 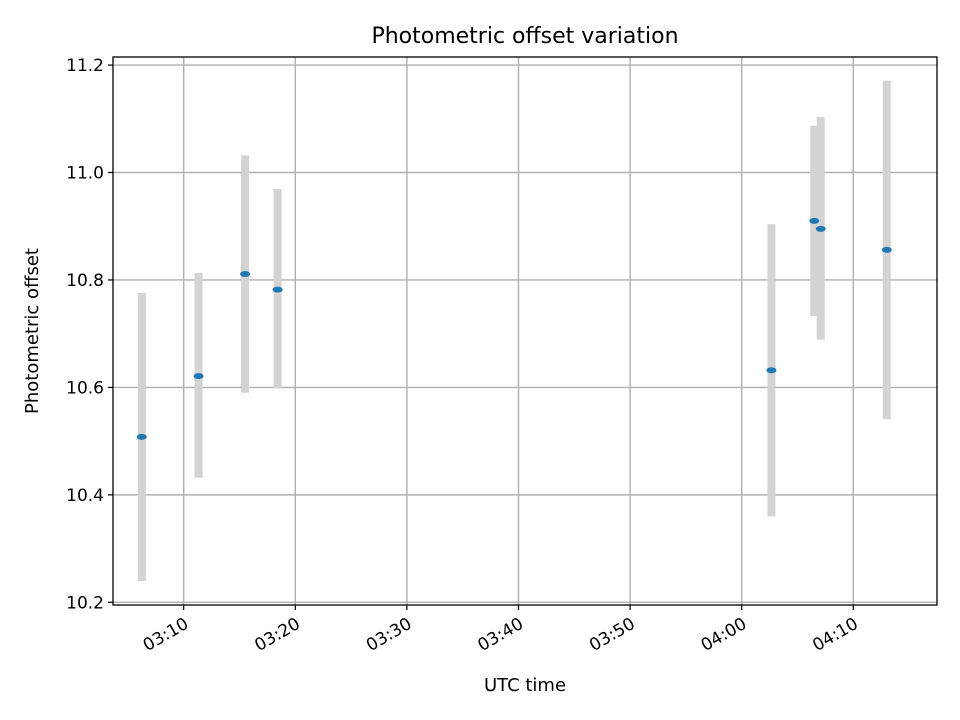 I want to click on y-tick-label: 10.4, so click(x=85, y=496).